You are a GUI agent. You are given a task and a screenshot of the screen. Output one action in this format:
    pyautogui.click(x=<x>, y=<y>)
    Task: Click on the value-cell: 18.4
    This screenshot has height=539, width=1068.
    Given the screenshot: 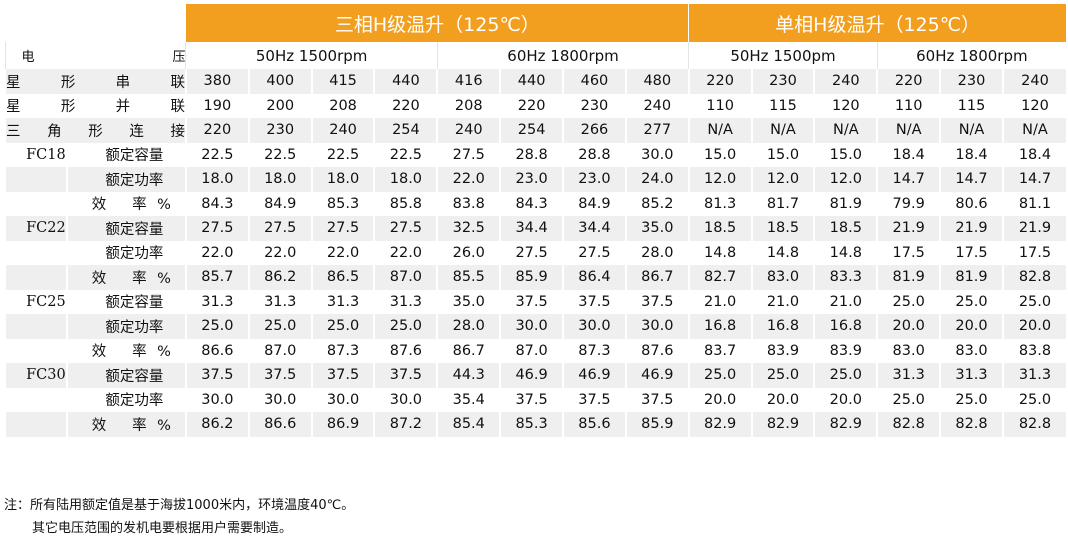 What is the action you would take?
    pyautogui.click(x=1033, y=154)
    